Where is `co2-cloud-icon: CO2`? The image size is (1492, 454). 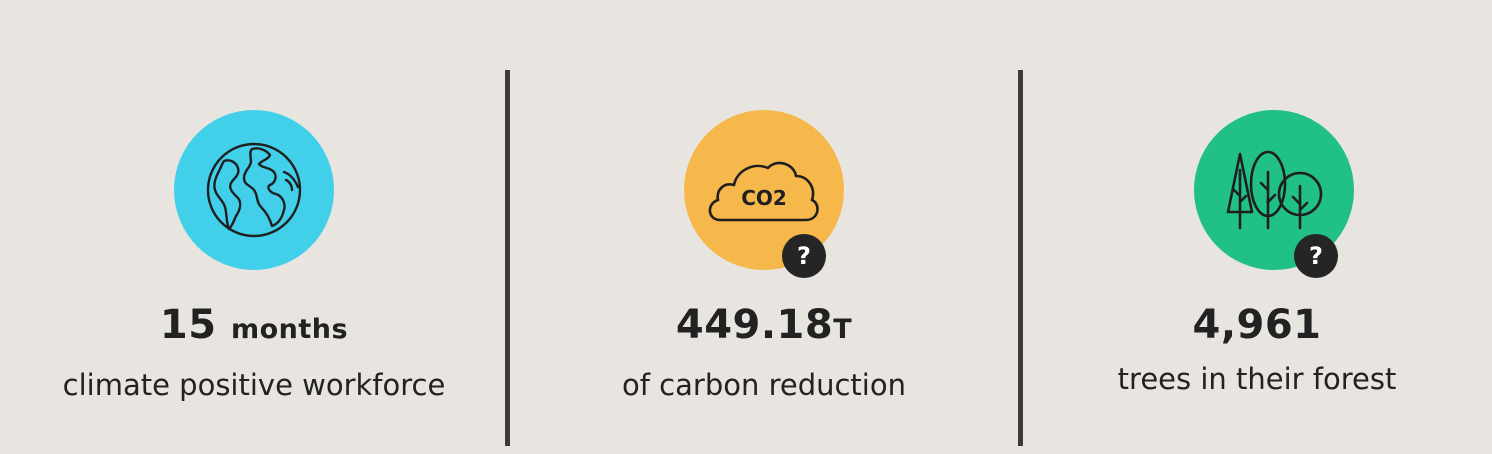 co2-cloud-icon: CO2 is located at coordinates (763, 191).